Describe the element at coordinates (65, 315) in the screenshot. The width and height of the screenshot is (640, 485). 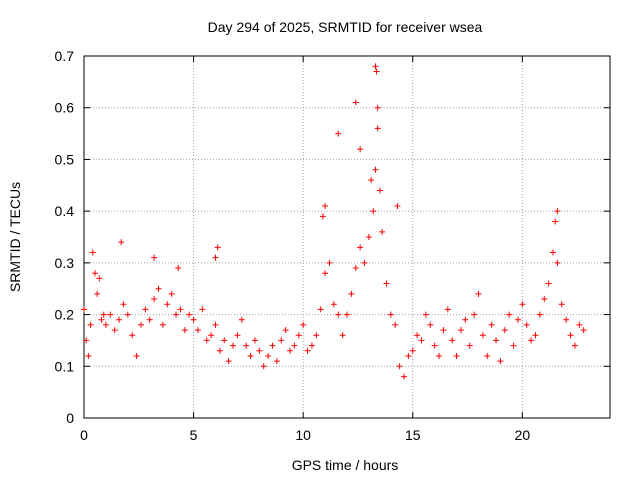
I see `y-tick-label: 0.2` at that location.